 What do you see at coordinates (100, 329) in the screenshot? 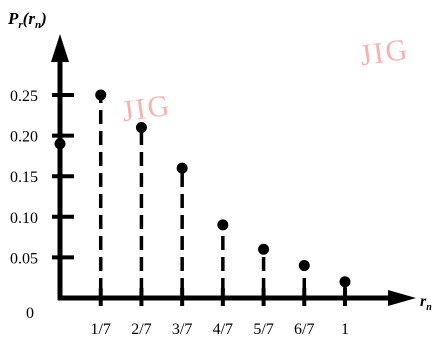
I see `x-tick-label: 1/7` at bounding box center [100, 329].